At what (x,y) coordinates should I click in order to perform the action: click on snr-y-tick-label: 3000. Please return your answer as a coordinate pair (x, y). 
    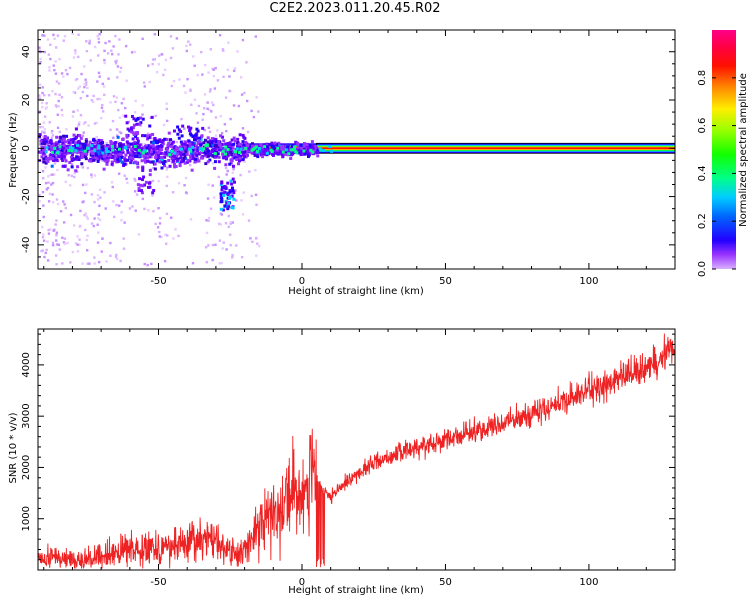
    Looking at the image, I should click on (26, 415).